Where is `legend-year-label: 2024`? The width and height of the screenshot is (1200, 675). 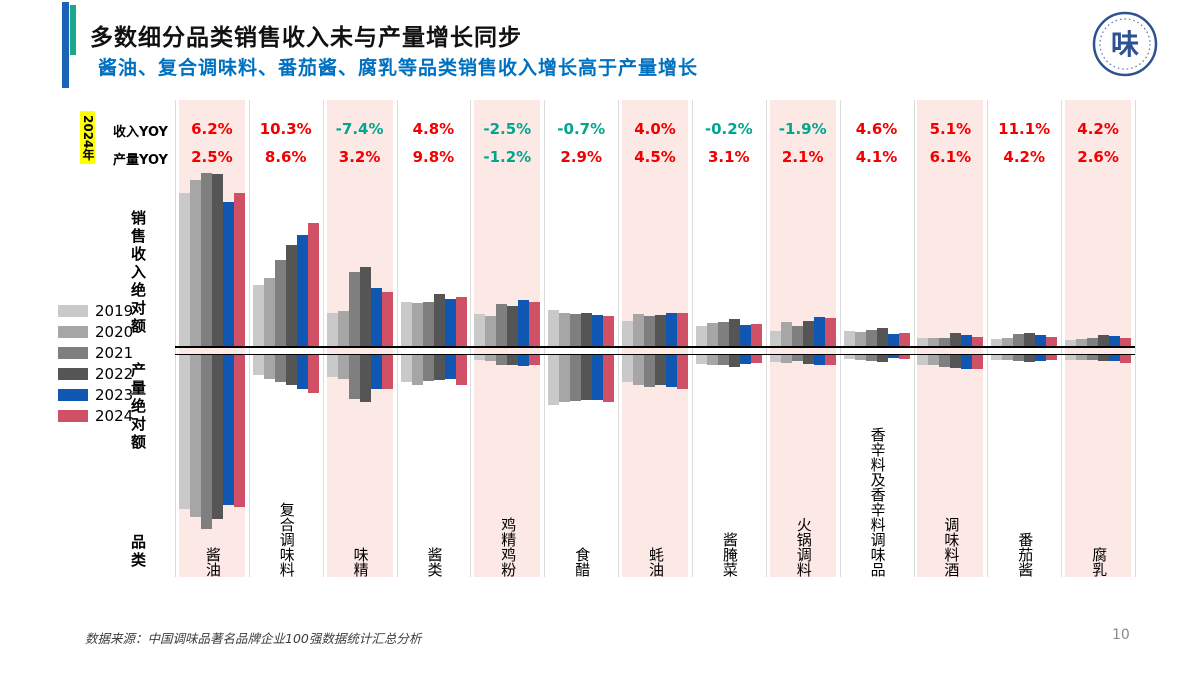
legend-year-label: 2024 is located at coordinates (114, 416).